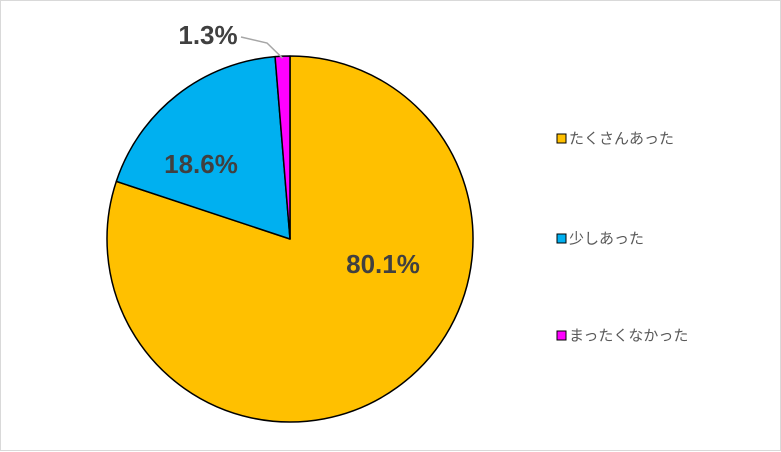 This screenshot has height=452, width=781. Describe the element at coordinates (628, 336) in the screenshot. I see `legend-label-3: まったくなかった` at that location.